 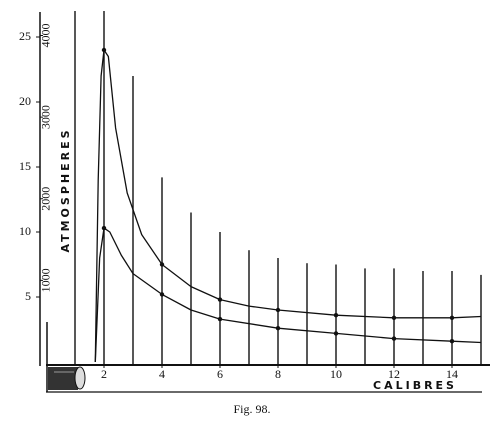 I want to click on x-tick-label: 14, so click(x=452, y=374).